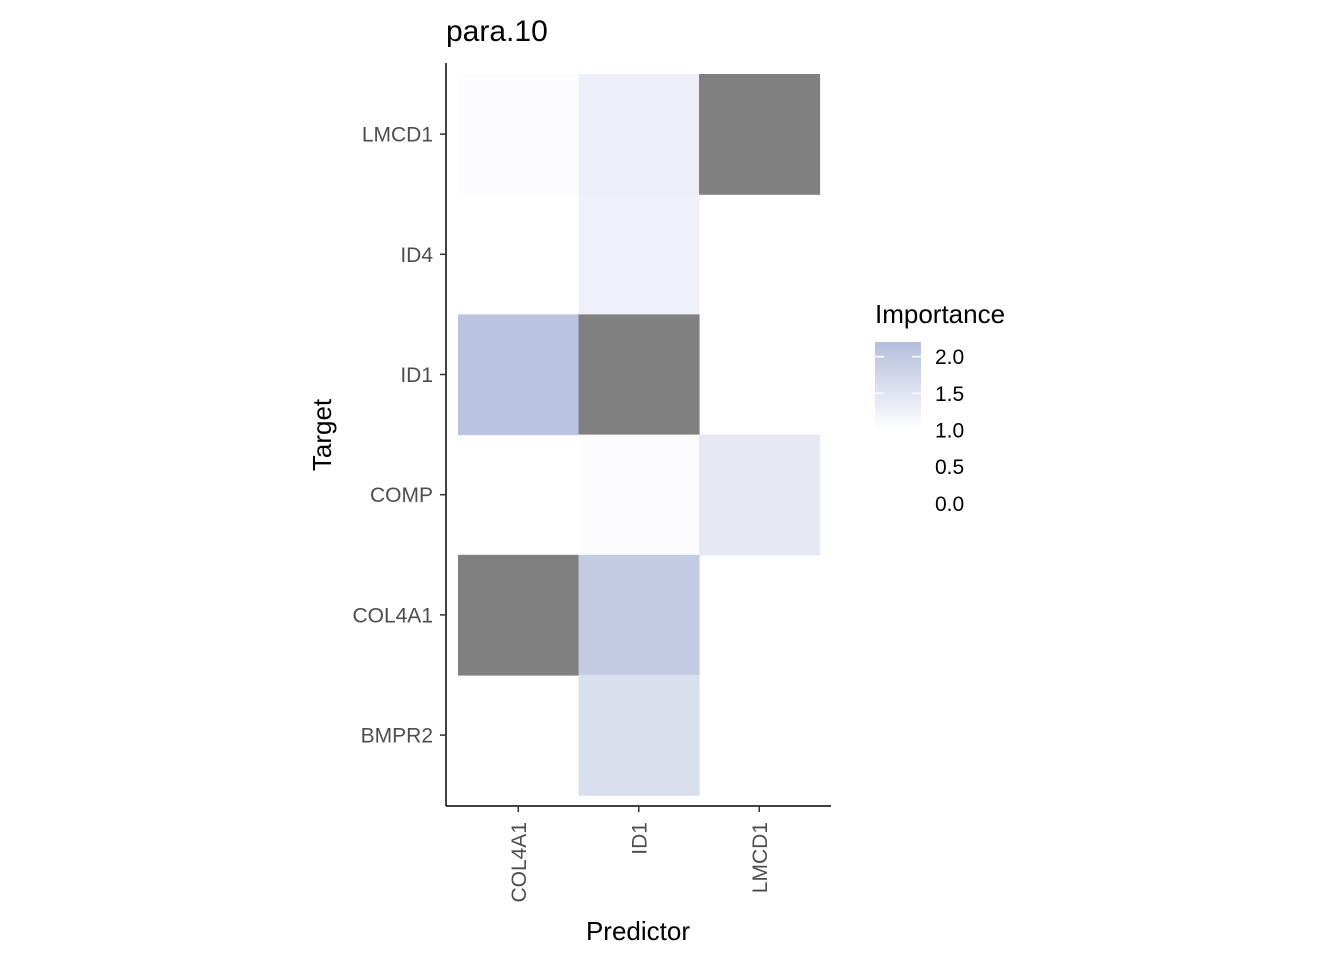 This screenshot has height=960, width=1344. Describe the element at coordinates (940, 314) in the screenshot. I see `legend-title: Importance` at that location.